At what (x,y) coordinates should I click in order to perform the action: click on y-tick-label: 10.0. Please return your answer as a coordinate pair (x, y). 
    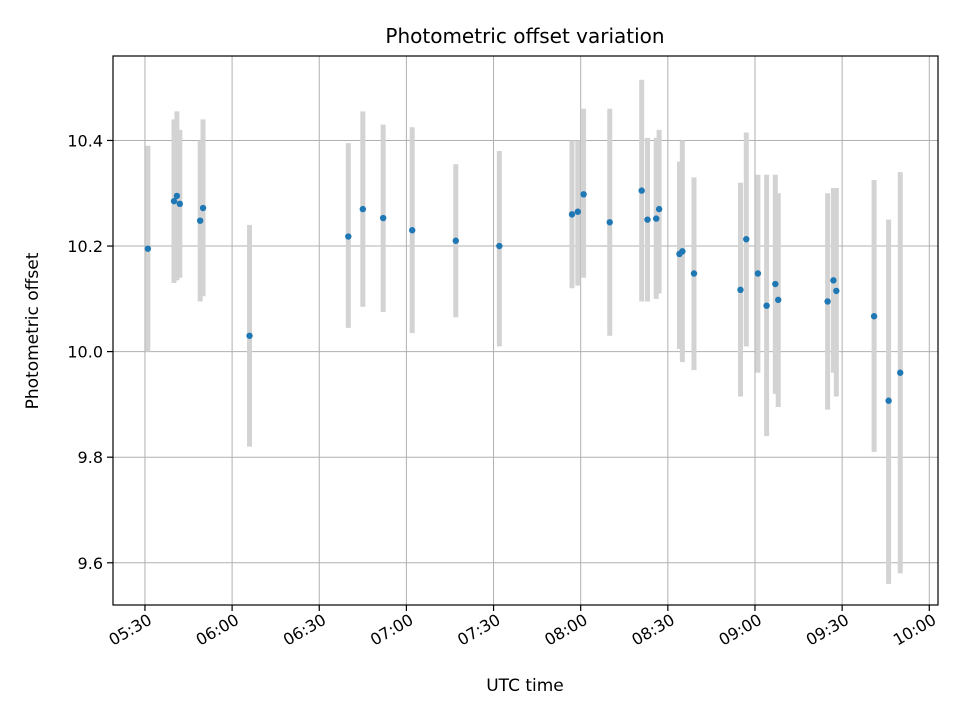
    Looking at the image, I should click on (85, 352).